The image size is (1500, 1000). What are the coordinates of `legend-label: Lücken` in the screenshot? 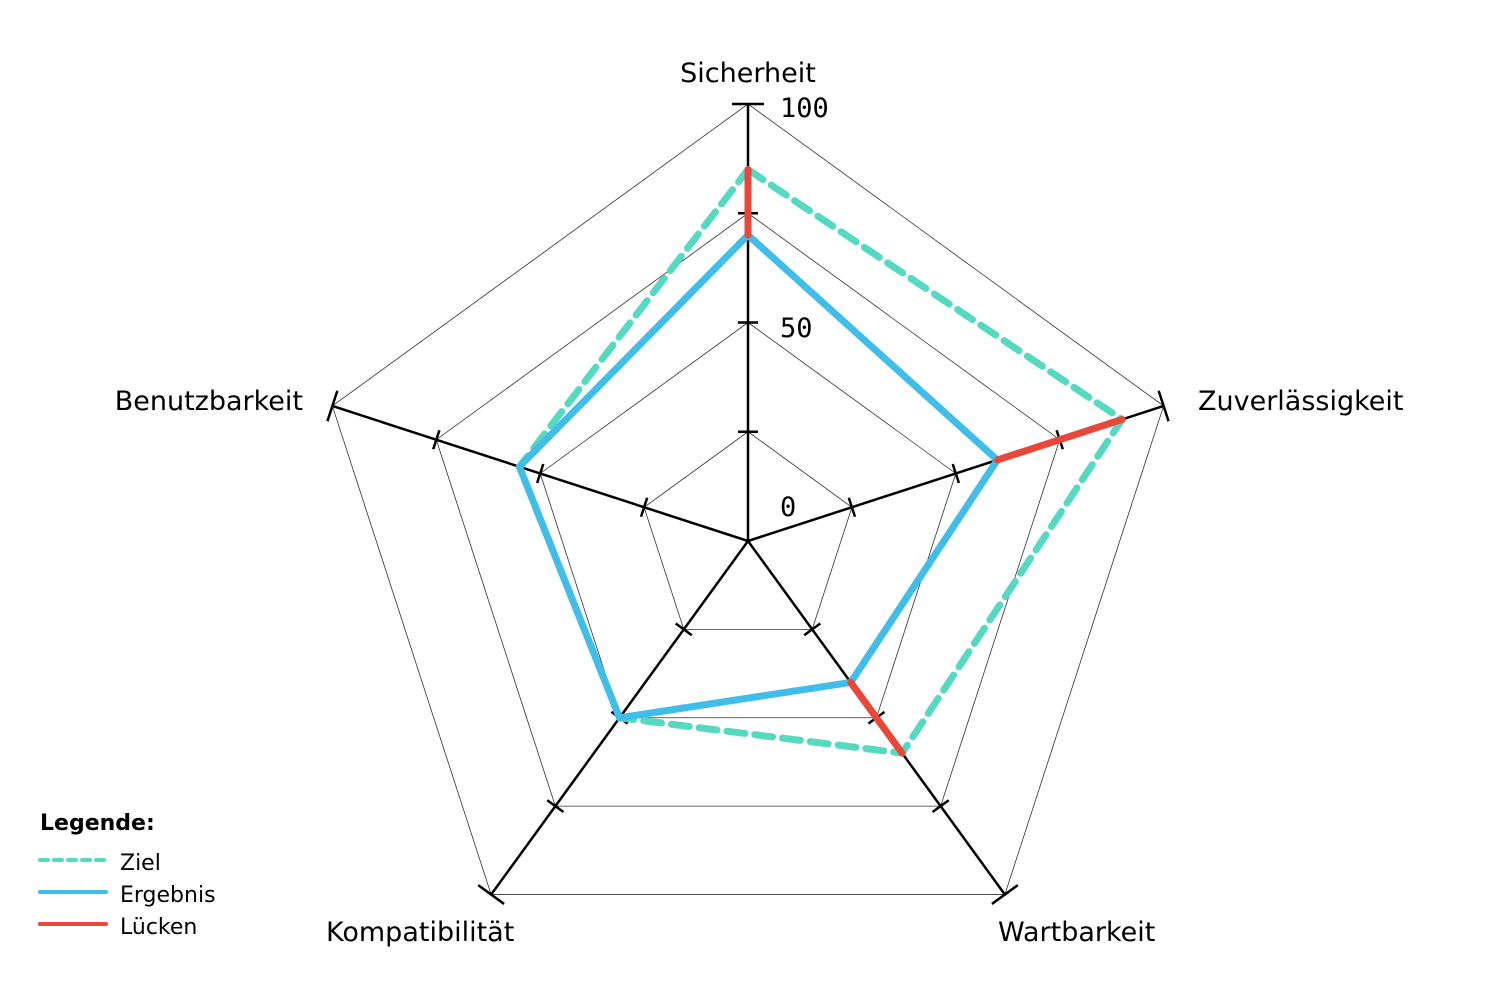 It's located at (158, 927).